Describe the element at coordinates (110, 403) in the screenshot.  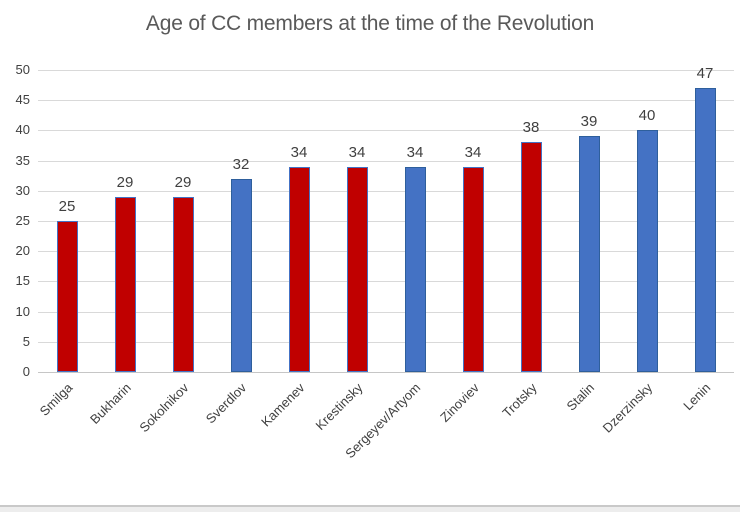
I see `x-category-label-text: Bukharin` at that location.